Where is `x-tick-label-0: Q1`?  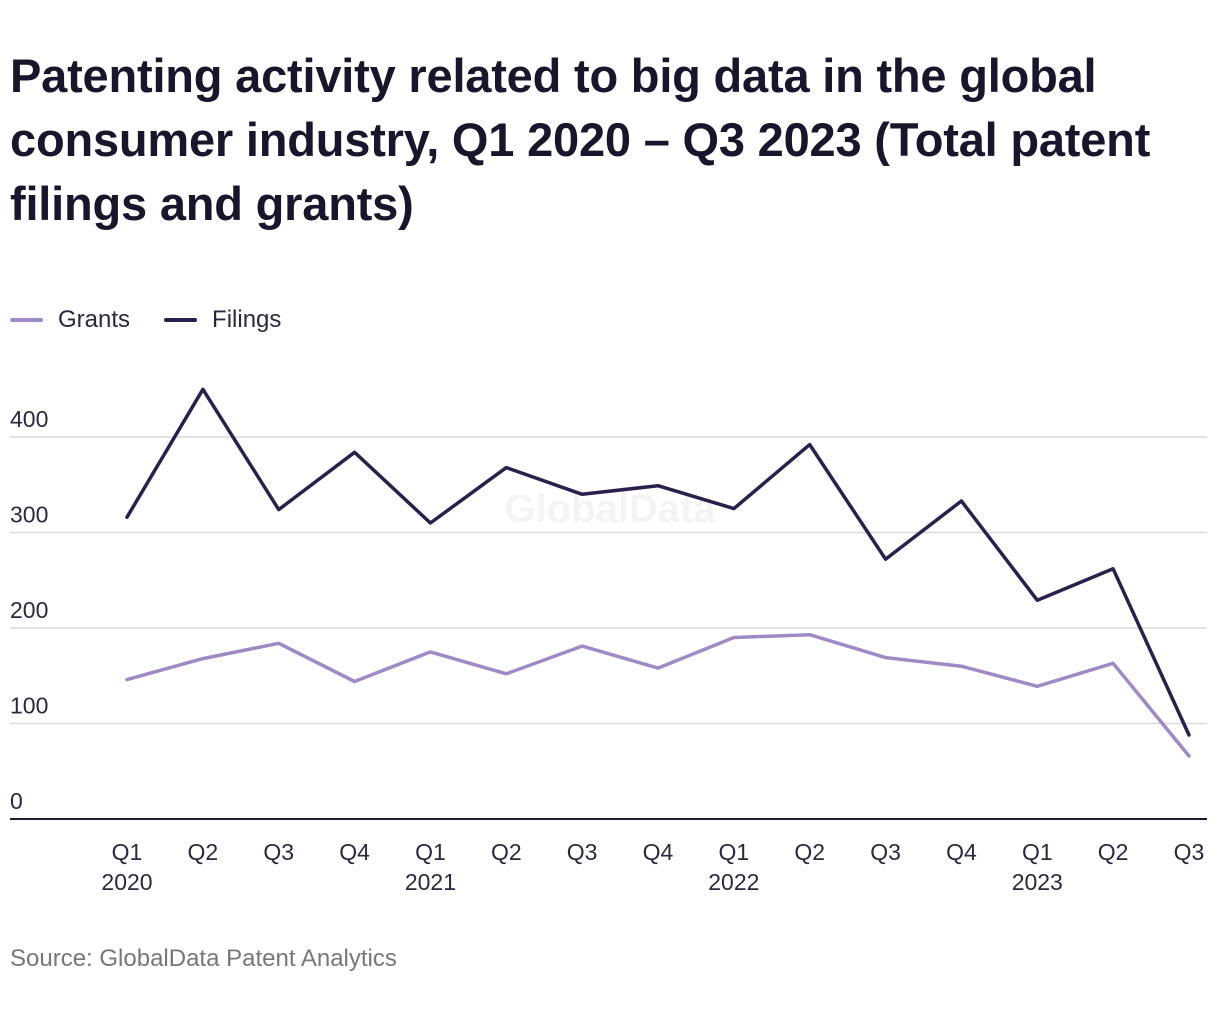
x-tick-label-0: Q1 is located at coordinates (127, 852).